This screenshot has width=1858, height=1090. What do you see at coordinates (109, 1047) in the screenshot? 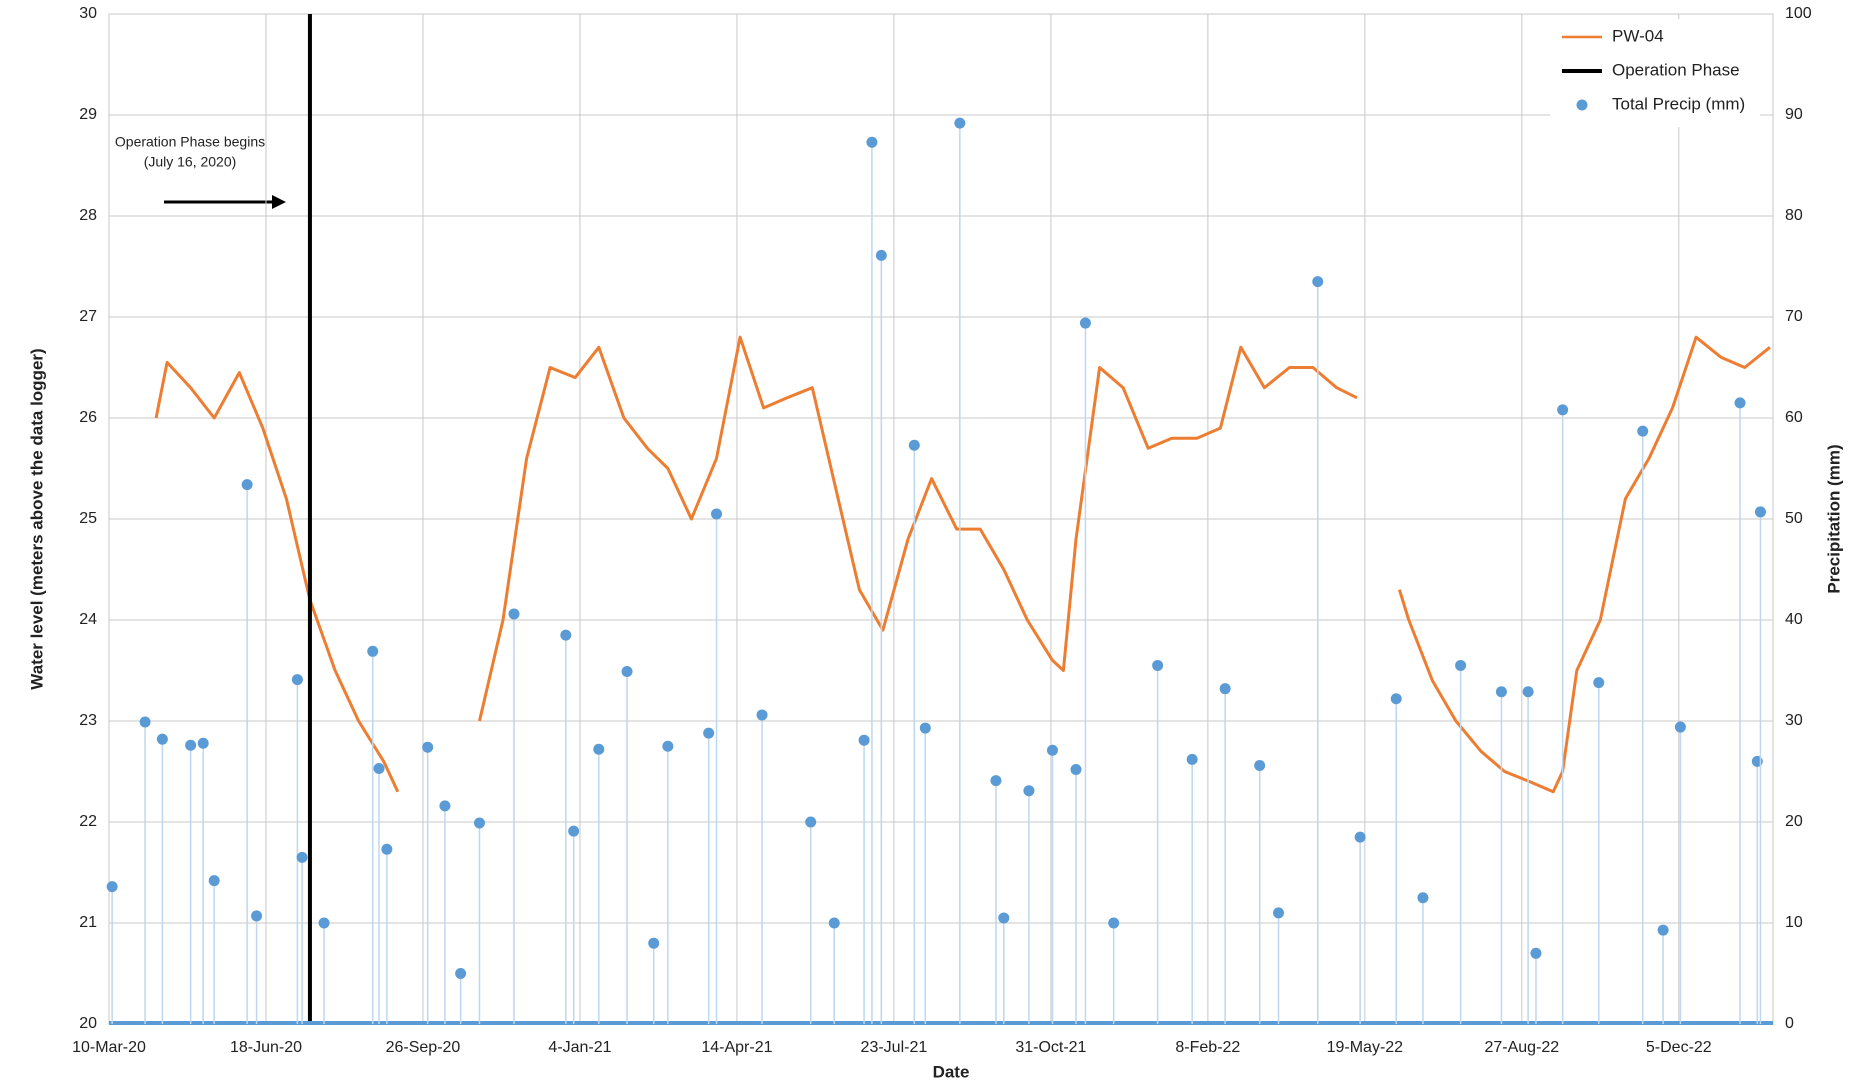
I see `x-tick-label: 10-Mar-20` at bounding box center [109, 1047].